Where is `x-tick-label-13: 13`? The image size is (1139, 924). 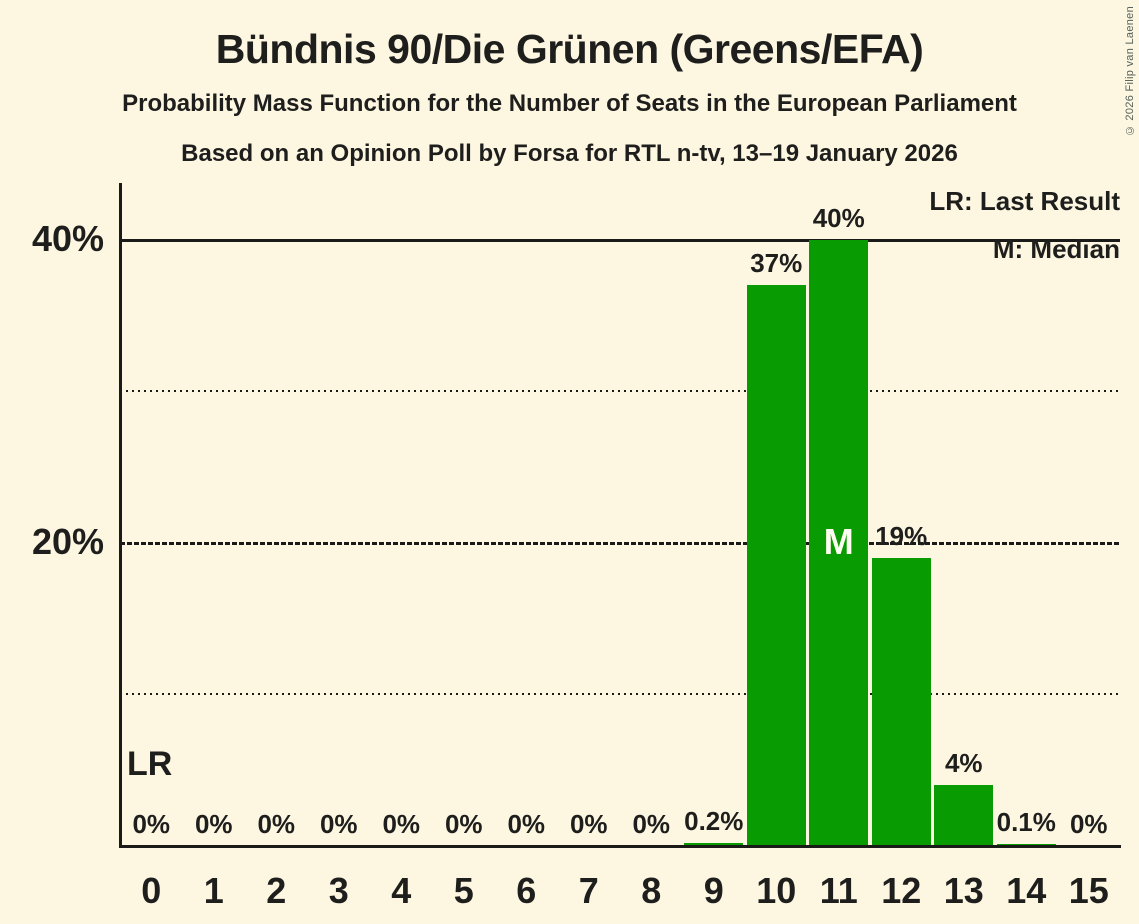 x-tick-label-13: 13 is located at coordinates (963, 890).